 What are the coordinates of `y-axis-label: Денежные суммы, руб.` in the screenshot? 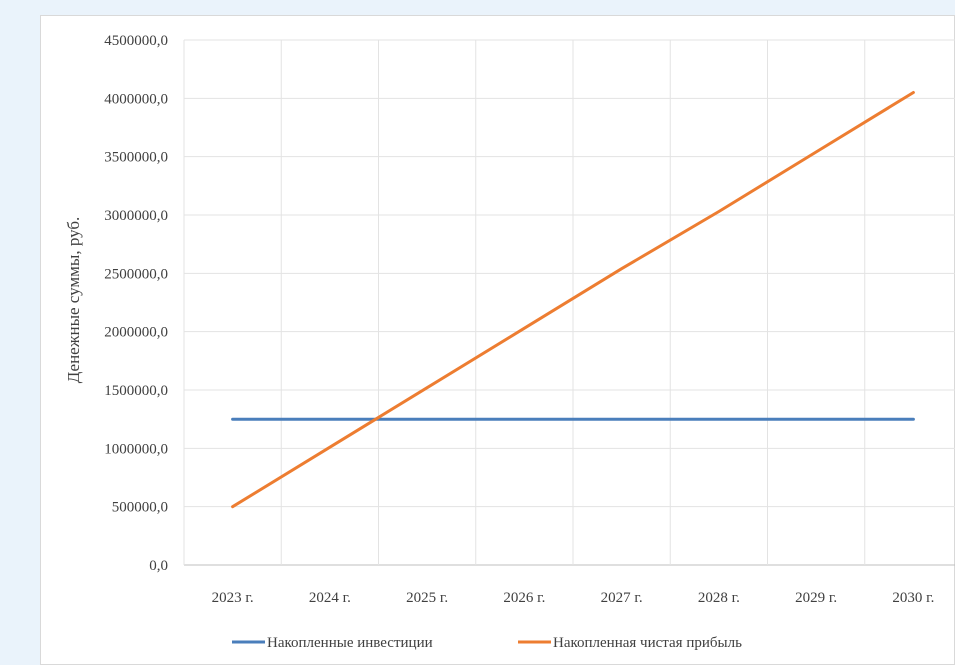 It's located at (73, 300).